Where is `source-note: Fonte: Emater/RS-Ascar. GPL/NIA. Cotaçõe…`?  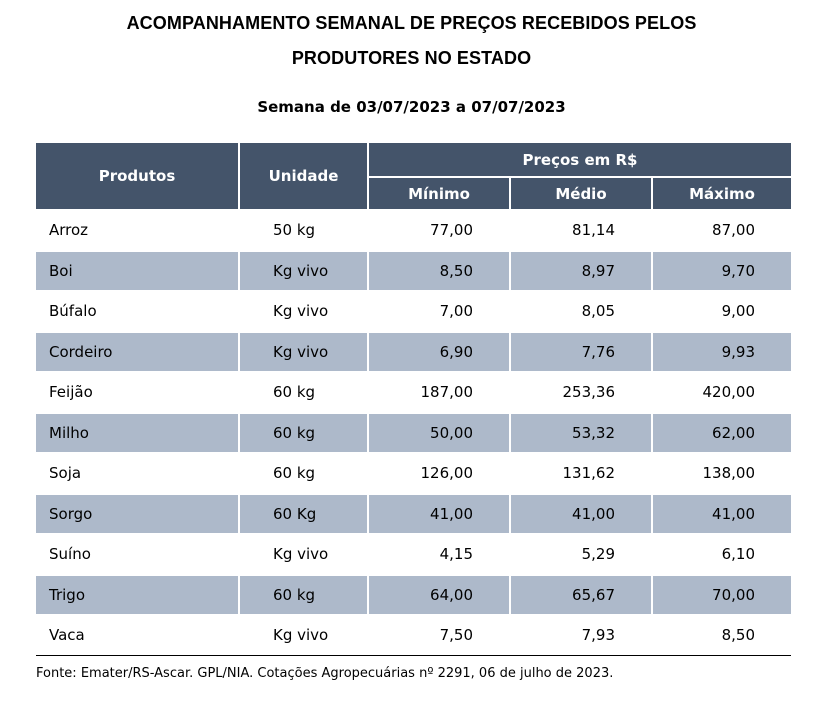
source-note: Fonte: Emater/RS-Ascar. GPL/NIA. Cotaçõe… is located at coordinates (325, 673).